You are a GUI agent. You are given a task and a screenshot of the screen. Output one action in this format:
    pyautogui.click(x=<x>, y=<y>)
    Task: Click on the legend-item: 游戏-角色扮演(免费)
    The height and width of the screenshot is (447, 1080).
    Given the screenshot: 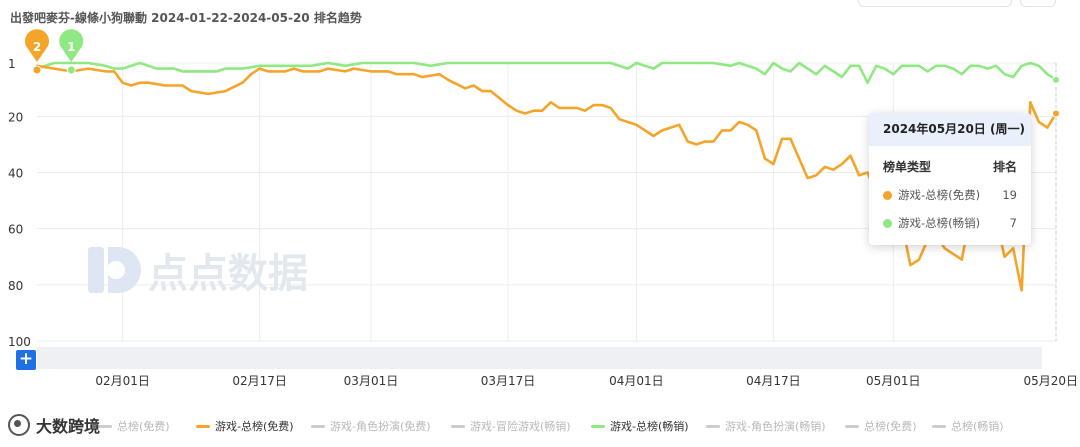 What is the action you would take?
    pyautogui.click(x=371, y=426)
    